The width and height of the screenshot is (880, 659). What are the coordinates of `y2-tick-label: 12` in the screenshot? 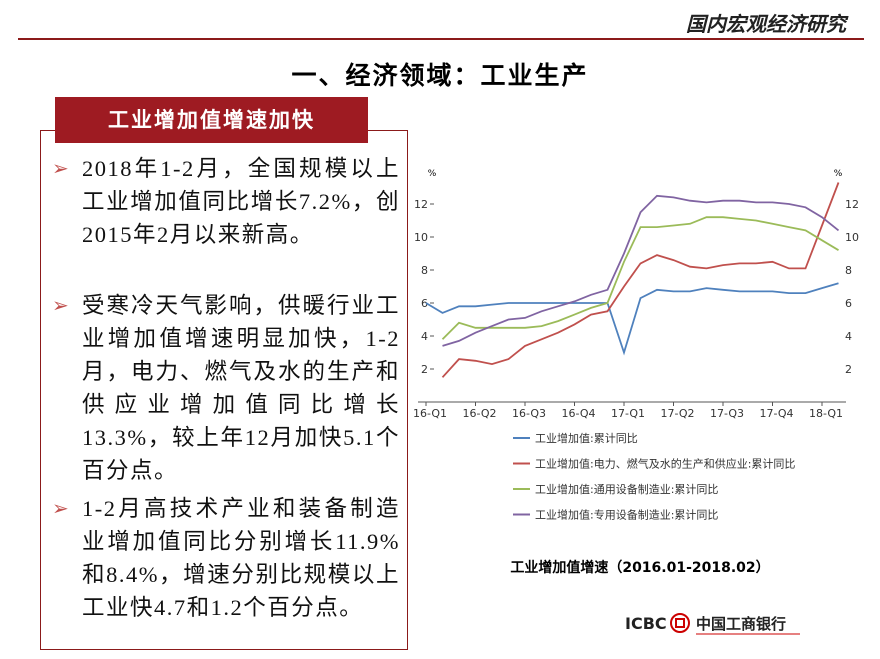 It's located at (852, 204).